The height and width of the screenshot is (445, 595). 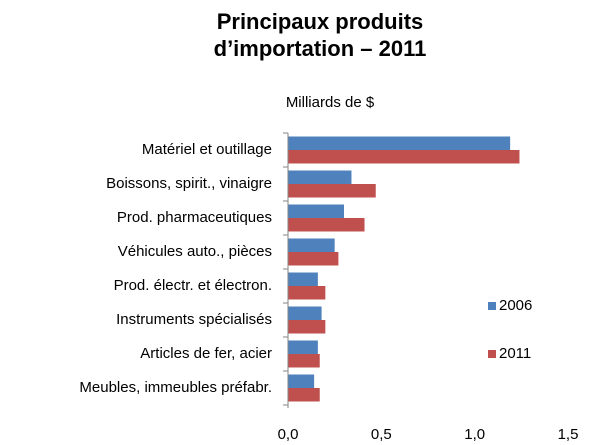 I want to click on x-tick-label: 1,5, so click(x=568, y=434).